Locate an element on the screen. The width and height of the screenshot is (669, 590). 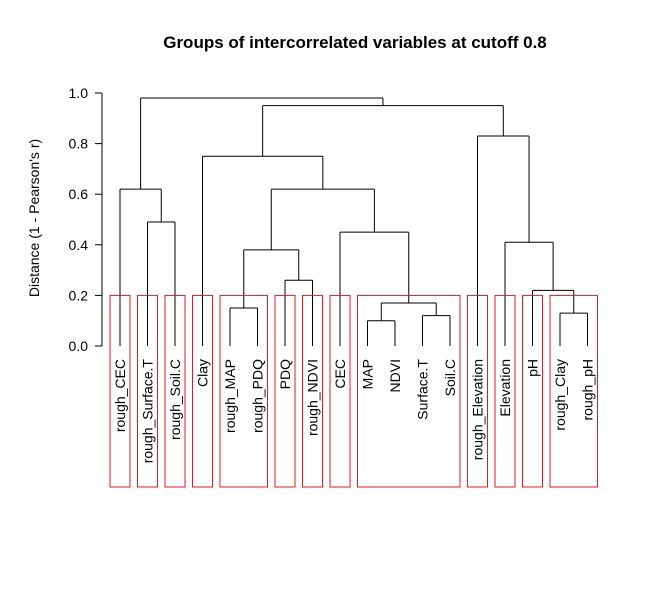
y-axis: 0.0 0.2 0.4 0.6 0.8 1.0 is located at coordinates (86, 219).